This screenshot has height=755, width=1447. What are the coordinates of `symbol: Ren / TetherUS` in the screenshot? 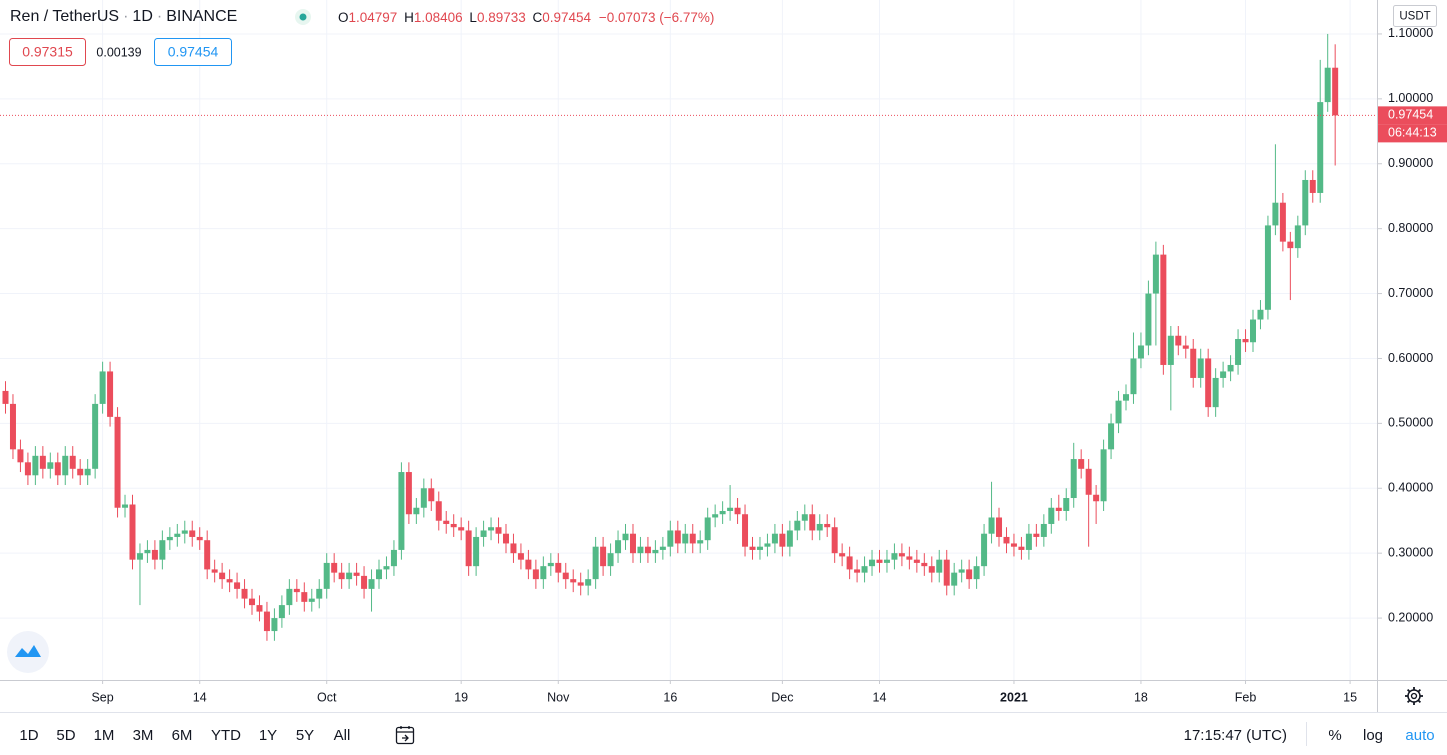 It's located at (64, 16).